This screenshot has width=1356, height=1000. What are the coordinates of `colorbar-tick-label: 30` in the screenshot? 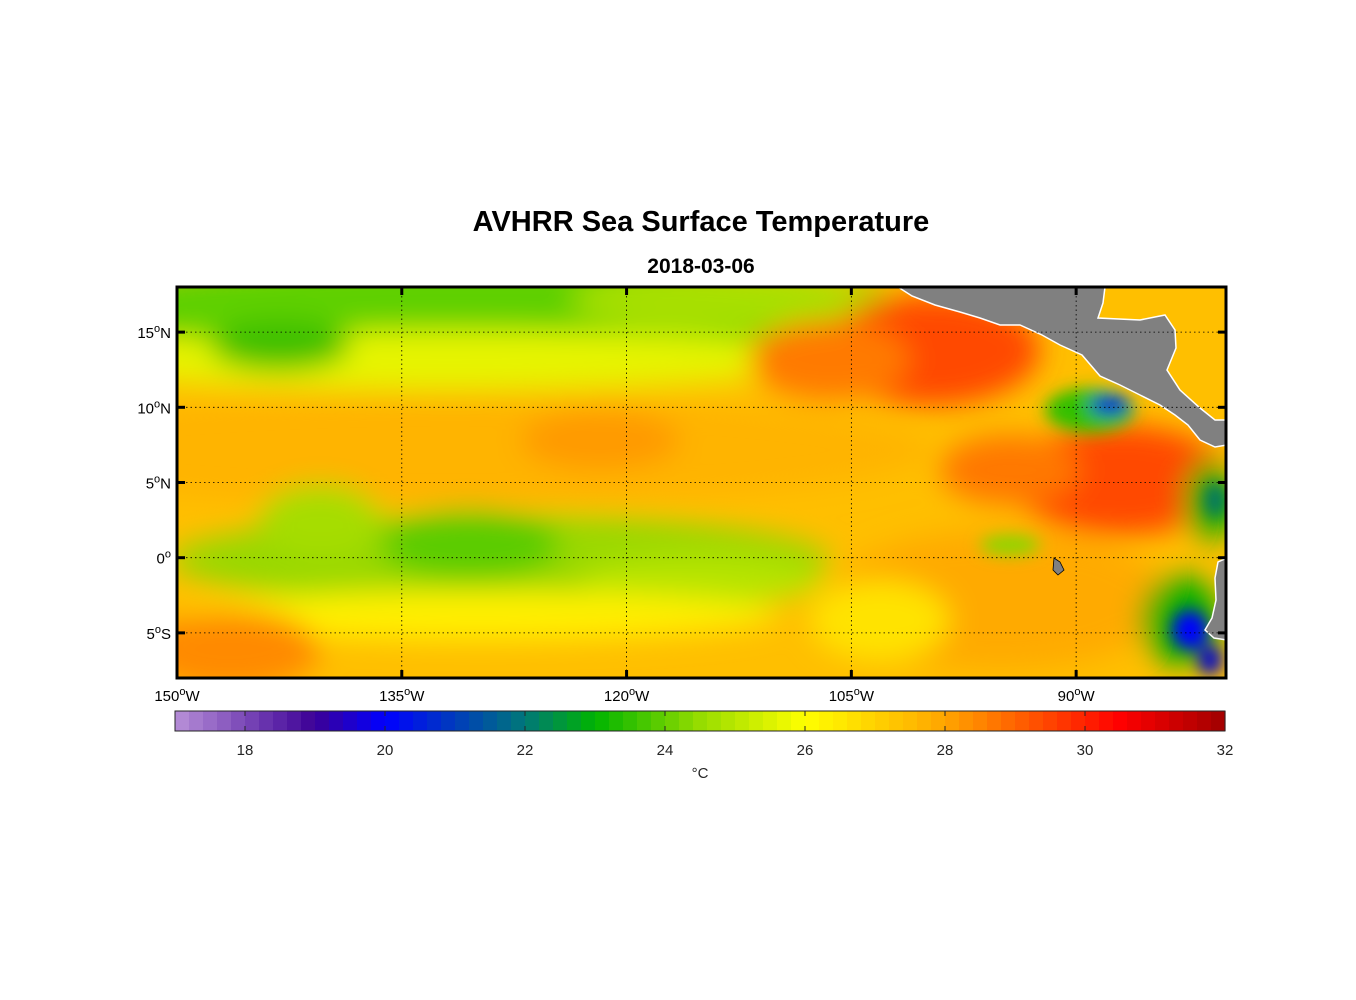 It's located at (1085, 750).